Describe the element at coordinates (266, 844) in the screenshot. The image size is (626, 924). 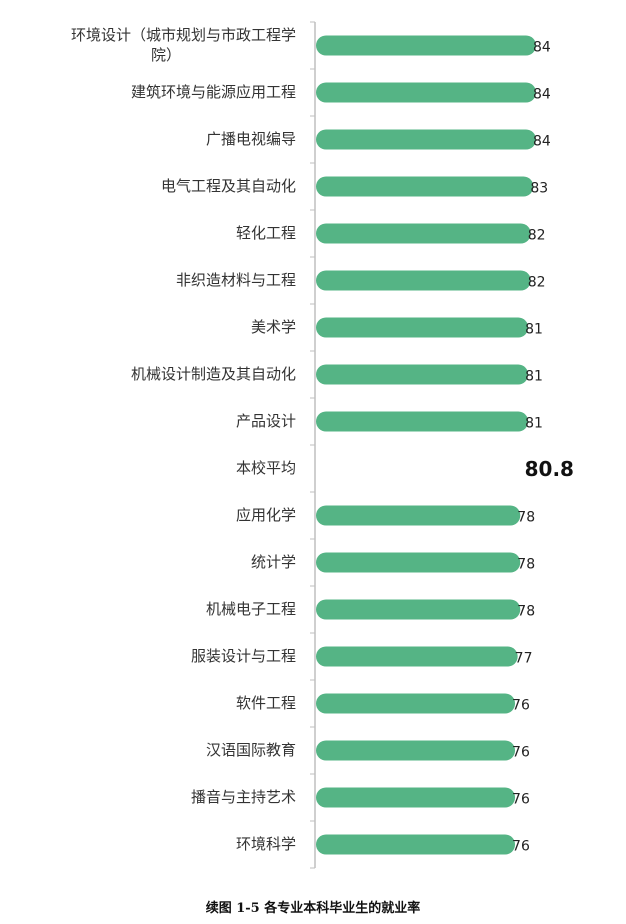
I see `category-label: 环境科学` at that location.